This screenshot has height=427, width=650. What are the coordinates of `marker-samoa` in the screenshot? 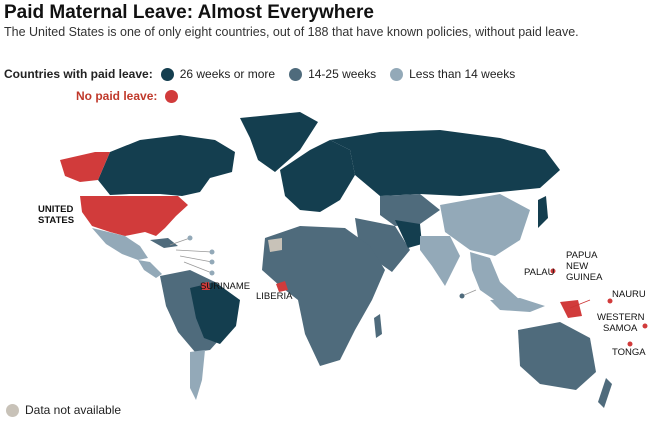 It's located at (645, 326).